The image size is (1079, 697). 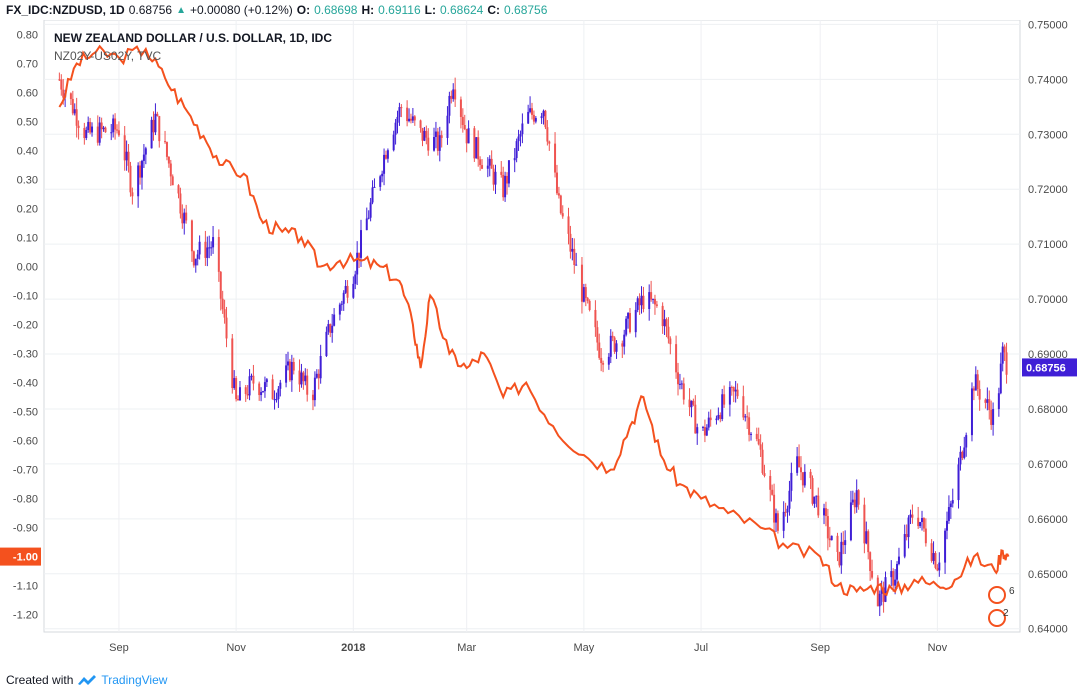 I want to click on low-value: 0.68624, so click(x=461, y=10).